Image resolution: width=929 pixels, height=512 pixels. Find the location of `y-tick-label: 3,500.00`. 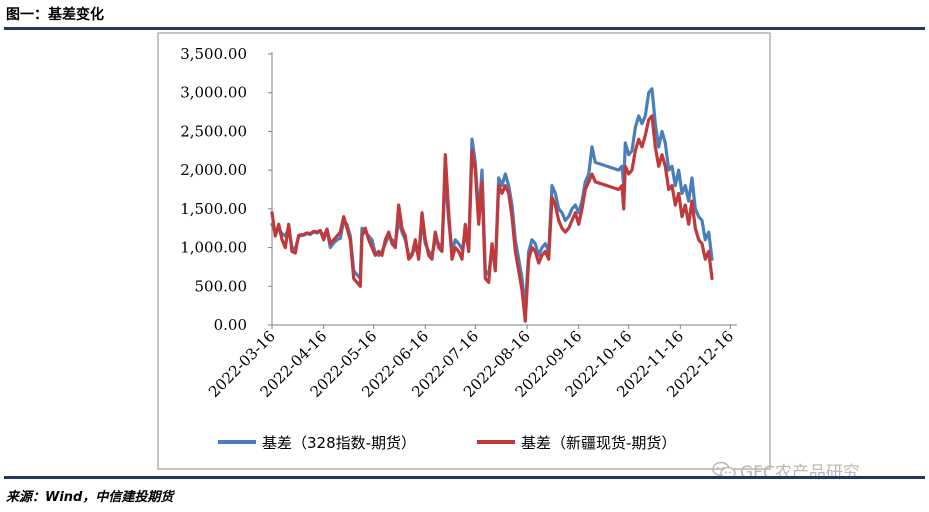

y-tick-label: 3,500.00 is located at coordinates (213, 54).